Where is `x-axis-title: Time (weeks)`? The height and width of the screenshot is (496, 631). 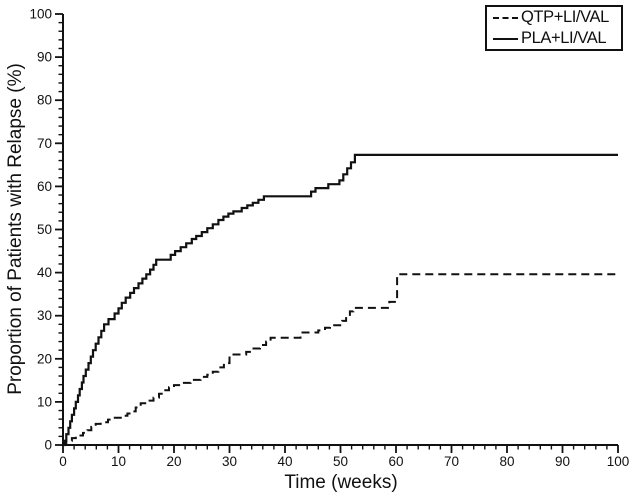 x-axis-title: Time (weeks) is located at coordinates (340, 482).